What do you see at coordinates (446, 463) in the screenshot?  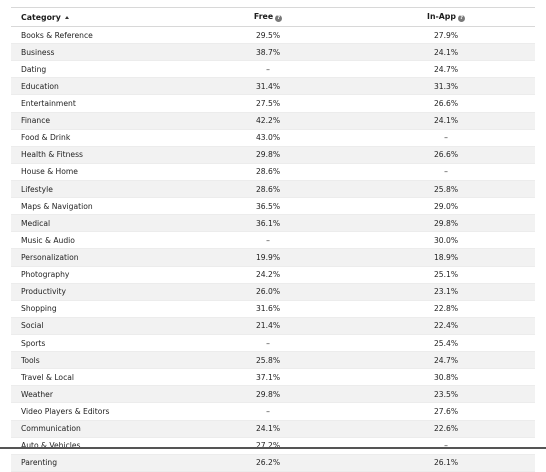 I see `cell-inapp: 26.1%` at bounding box center [446, 463].